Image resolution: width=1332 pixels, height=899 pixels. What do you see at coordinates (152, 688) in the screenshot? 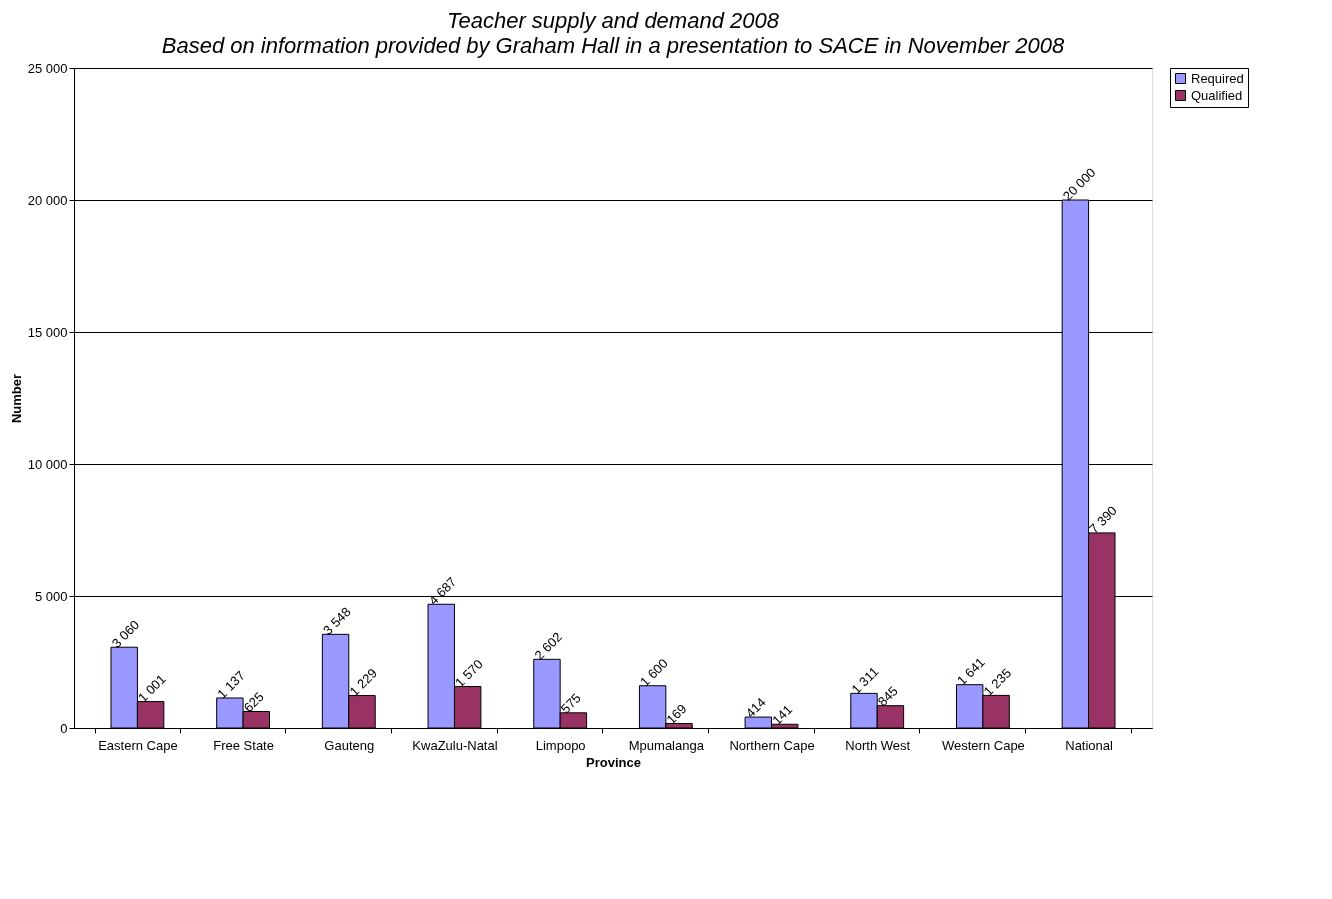
I see `data-label: 1 001` at bounding box center [152, 688].